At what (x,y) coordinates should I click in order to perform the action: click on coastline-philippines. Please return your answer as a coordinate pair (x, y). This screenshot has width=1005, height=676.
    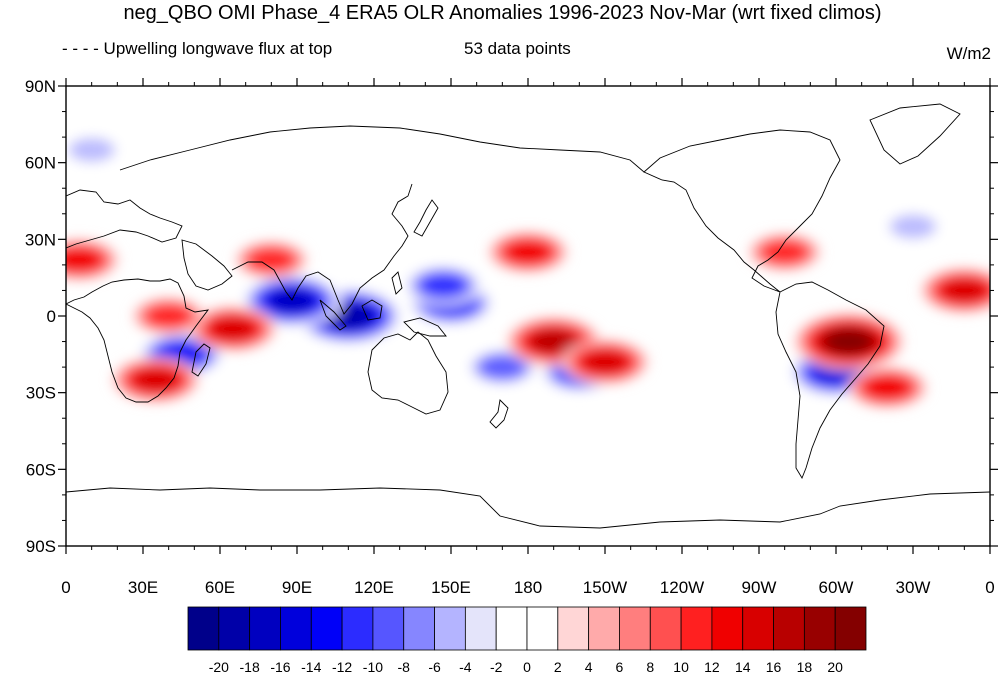
    Looking at the image, I should click on (397, 283).